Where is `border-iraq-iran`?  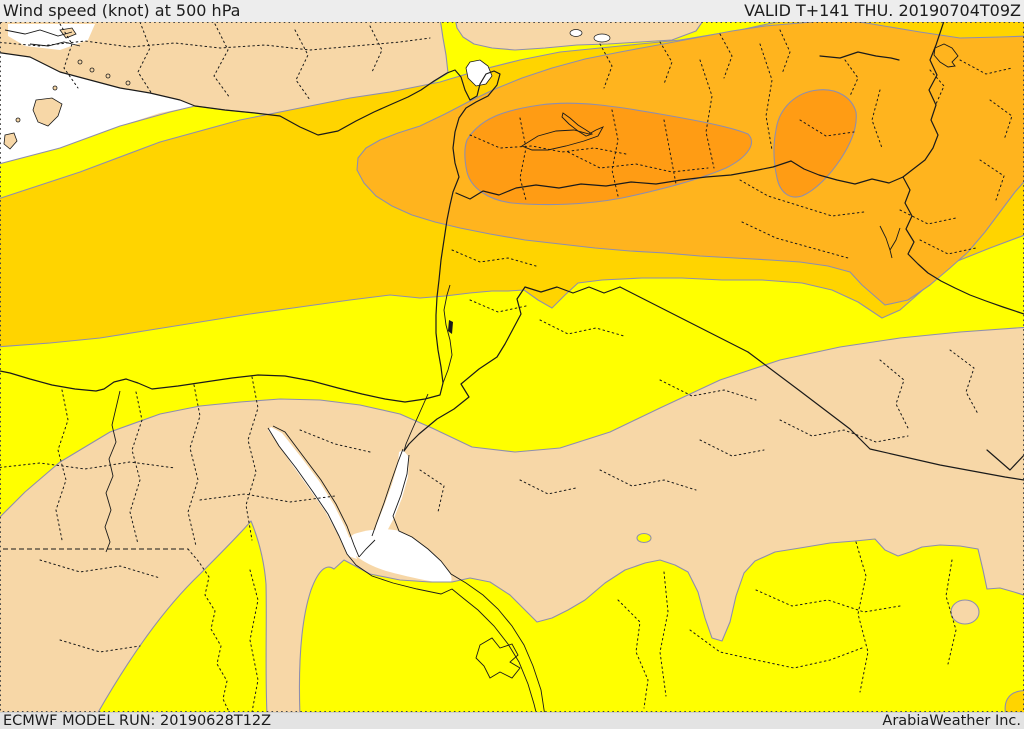
border-iraq-iran is located at coordinates (963, 245).